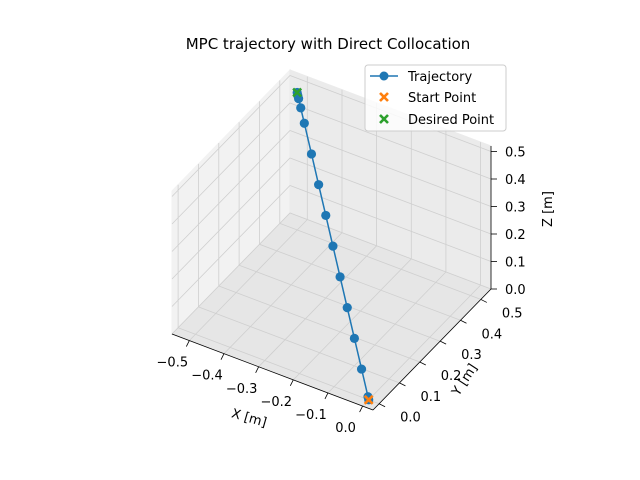 The width and height of the screenshot is (640, 480). I want to click on legend-trajectory-marker, so click(384, 76).